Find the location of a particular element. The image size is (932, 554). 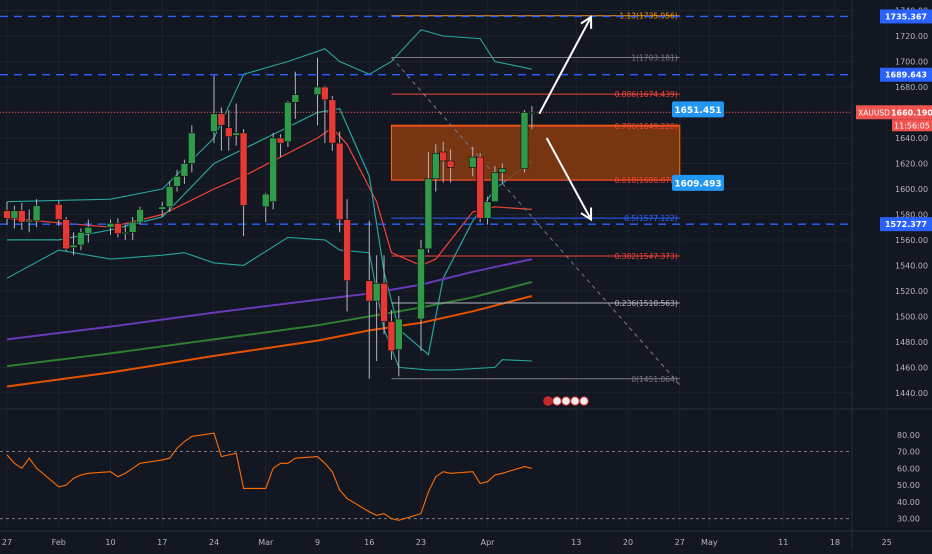

time-tick-label: 17 is located at coordinates (162, 542).